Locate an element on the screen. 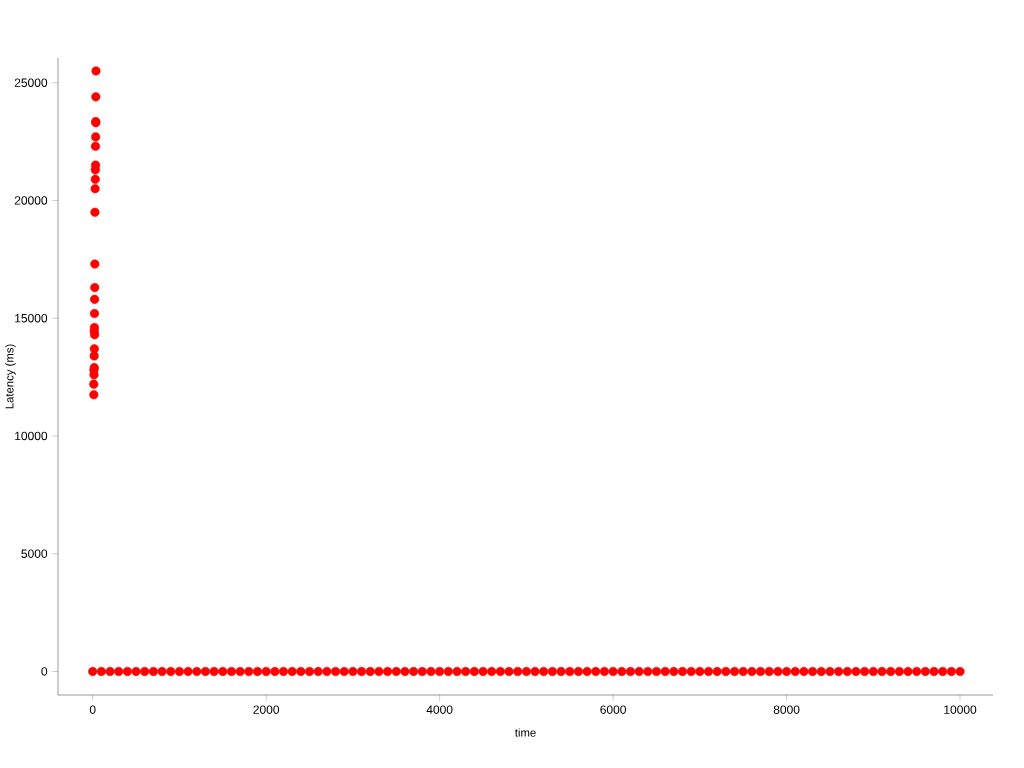 The width and height of the screenshot is (1024, 768). y-tick-label: 10000 is located at coordinates (31, 436).